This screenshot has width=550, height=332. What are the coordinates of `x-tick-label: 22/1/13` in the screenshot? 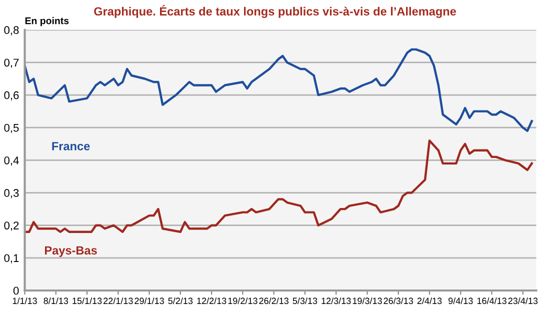 It's located at (118, 300).